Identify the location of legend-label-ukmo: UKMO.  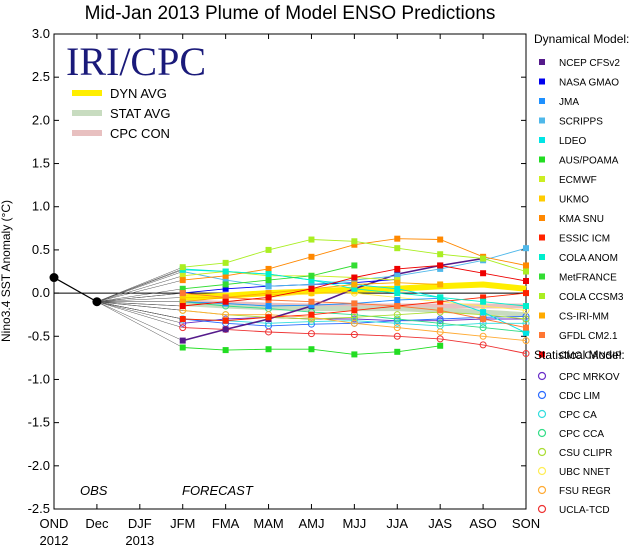
(574, 200).